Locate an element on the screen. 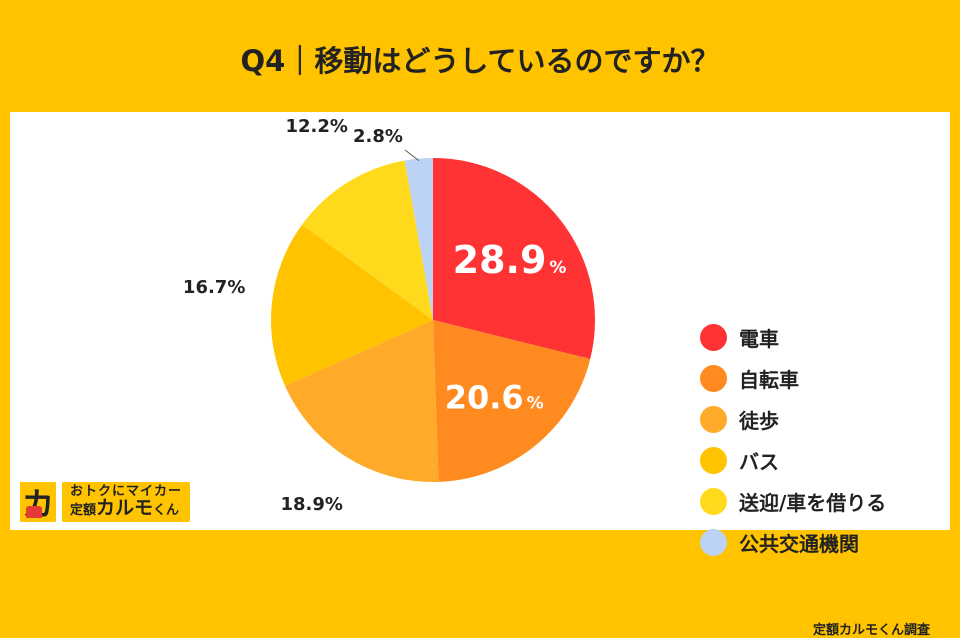 The image size is (960, 638). logo-mark-icon: カ is located at coordinates (38, 502).